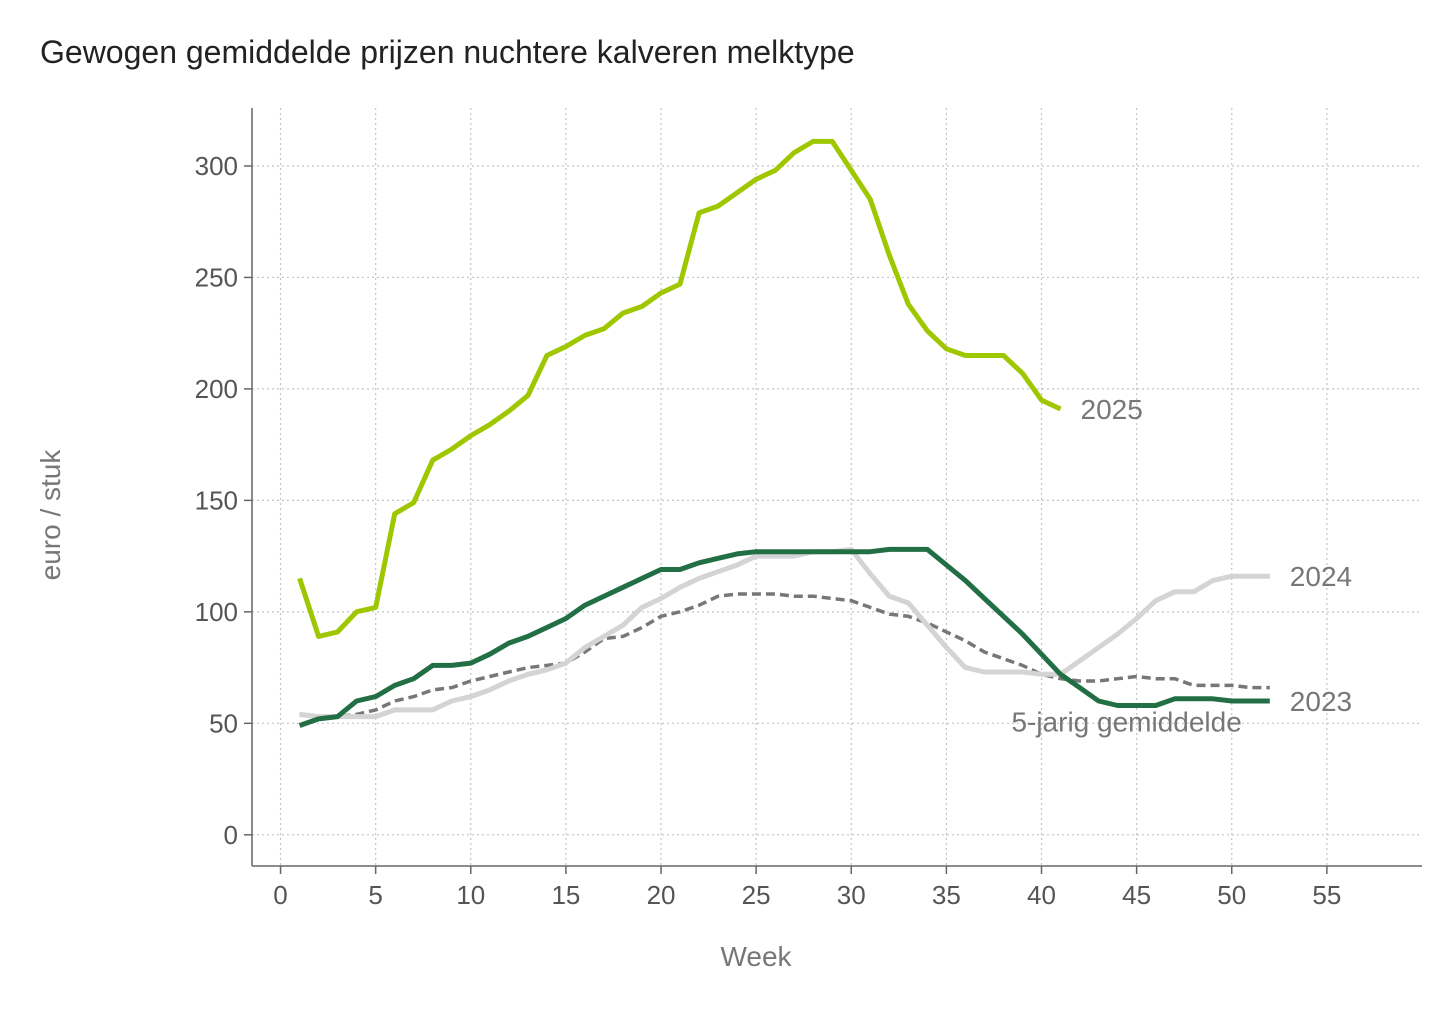 The image size is (1456, 1018). What do you see at coordinates (1326, 895) in the screenshot?
I see `x-tick-label: 55` at bounding box center [1326, 895].